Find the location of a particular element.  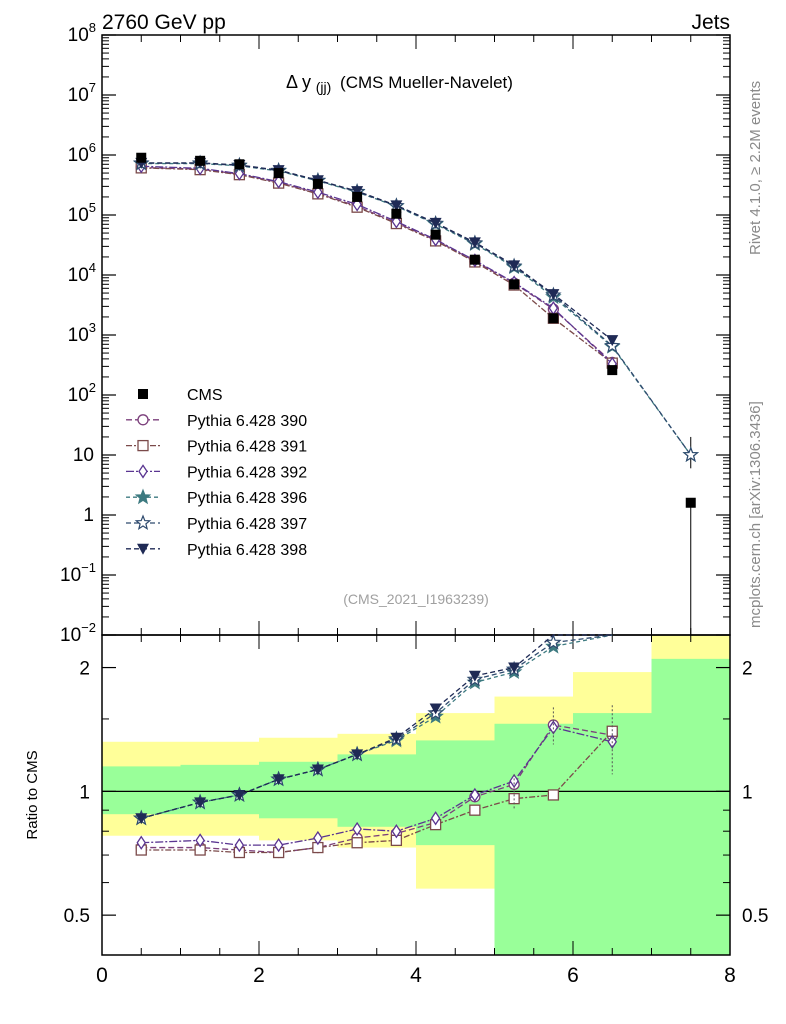

legend-label-data: CMS is located at coordinates (205, 395).